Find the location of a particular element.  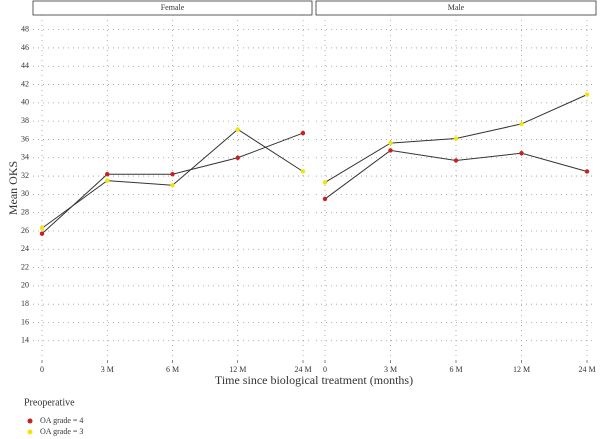

y-tick-label: 40 is located at coordinates (25, 102).